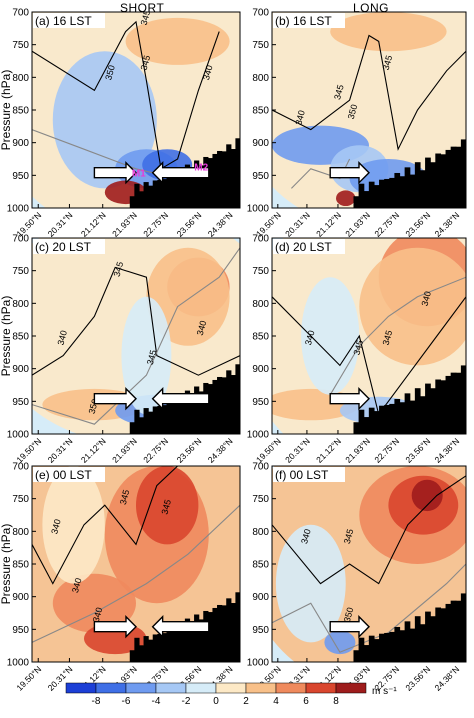  What do you see at coordinates (20, 239) in the screenshot?
I see `y-tick-label: 700` at bounding box center [20, 239].